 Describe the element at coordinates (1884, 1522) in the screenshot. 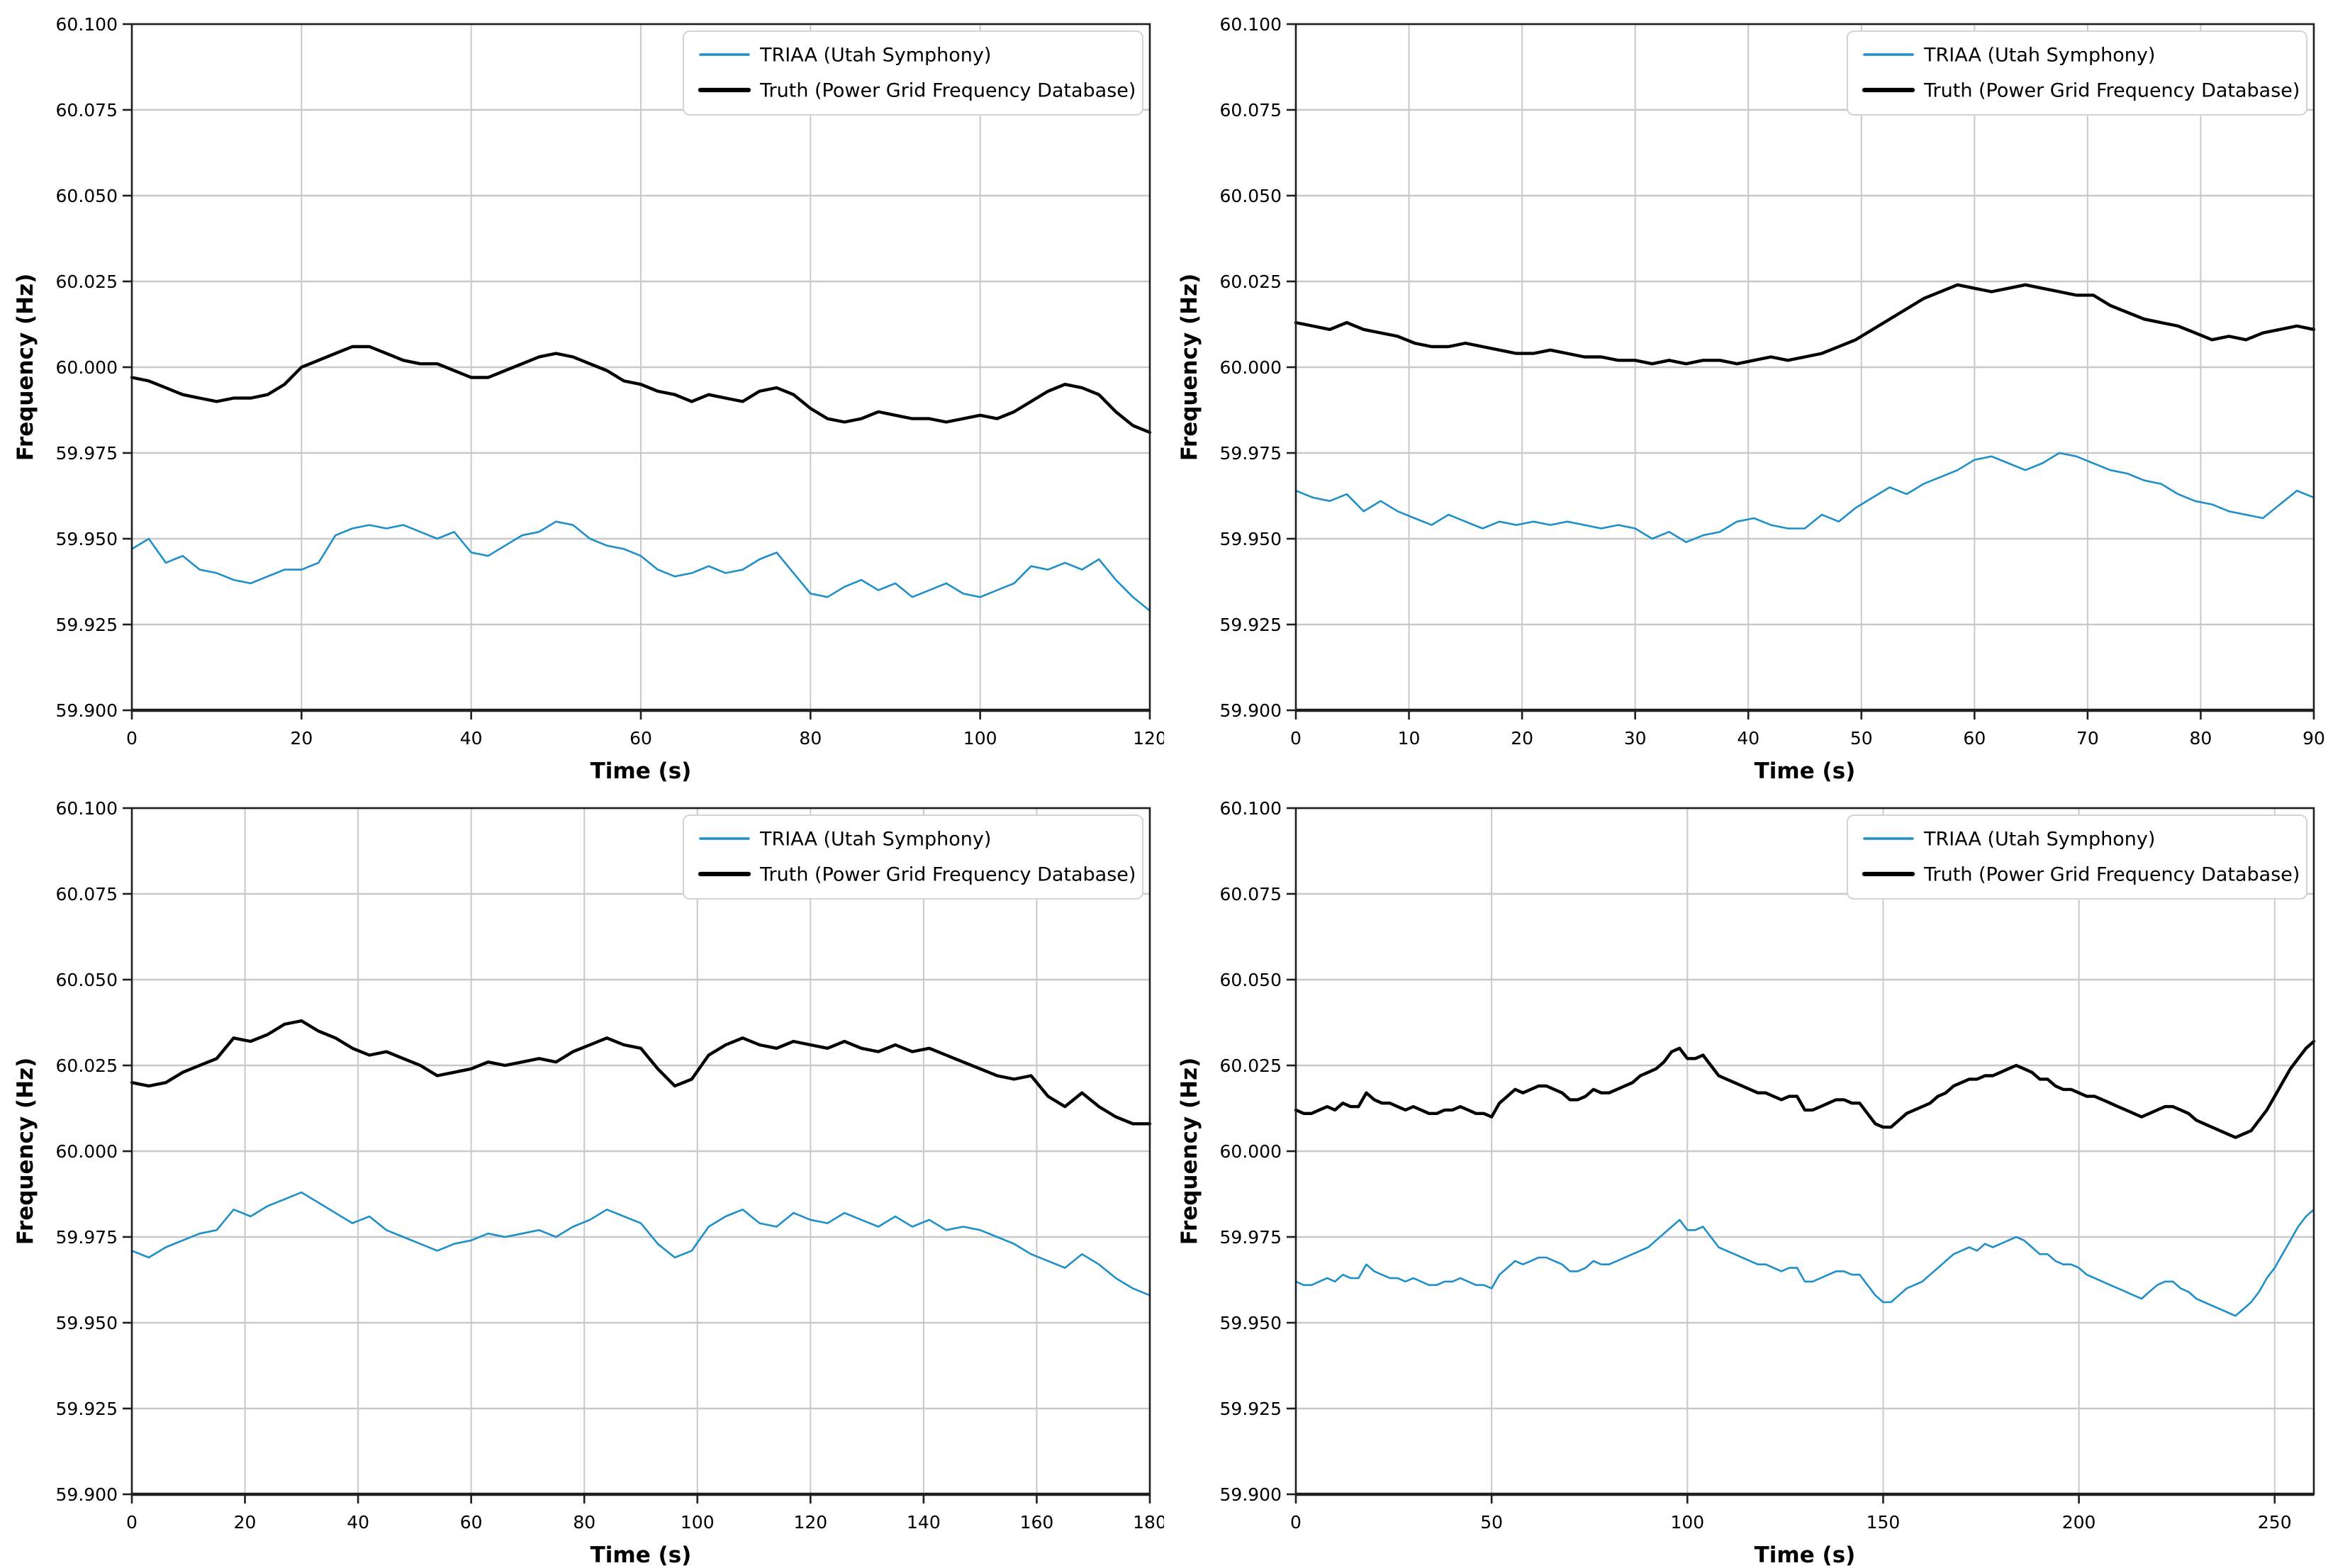

I see `x-tick-label: 150` at that location.